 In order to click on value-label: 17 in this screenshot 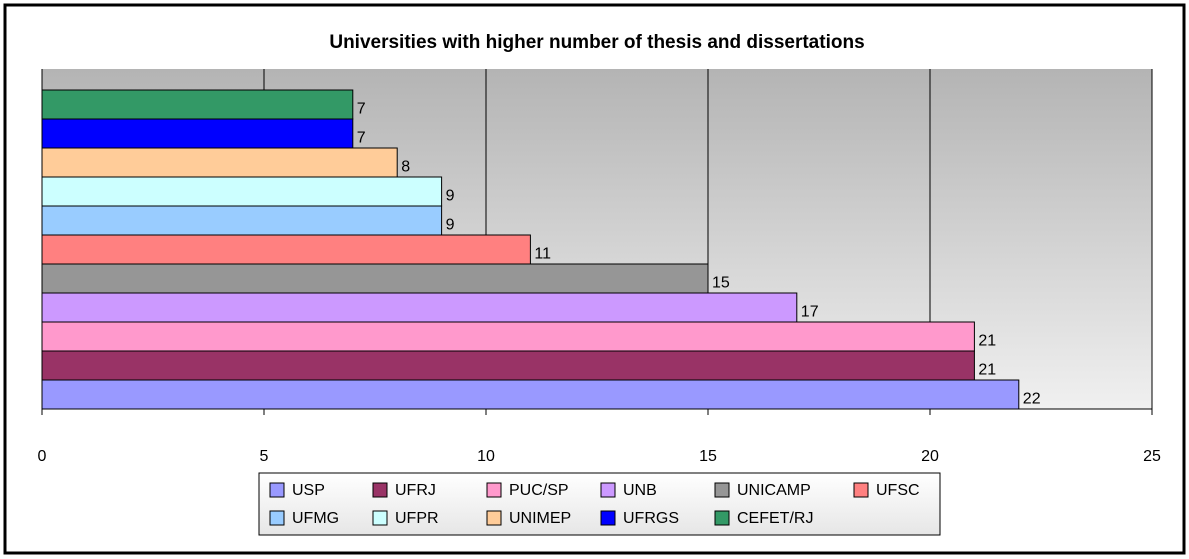, I will do `click(810, 312)`.